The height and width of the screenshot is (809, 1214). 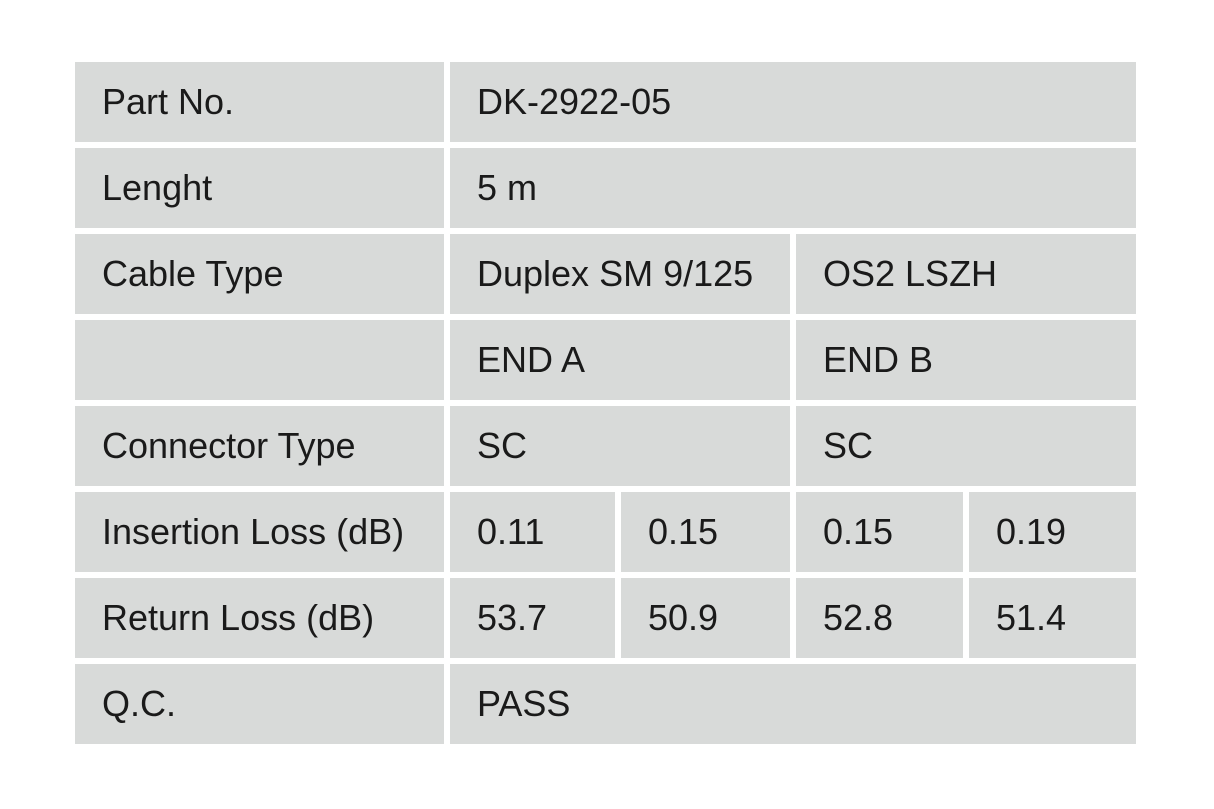 I want to click on return-loss-a1: 53.7, so click(x=532, y=618).